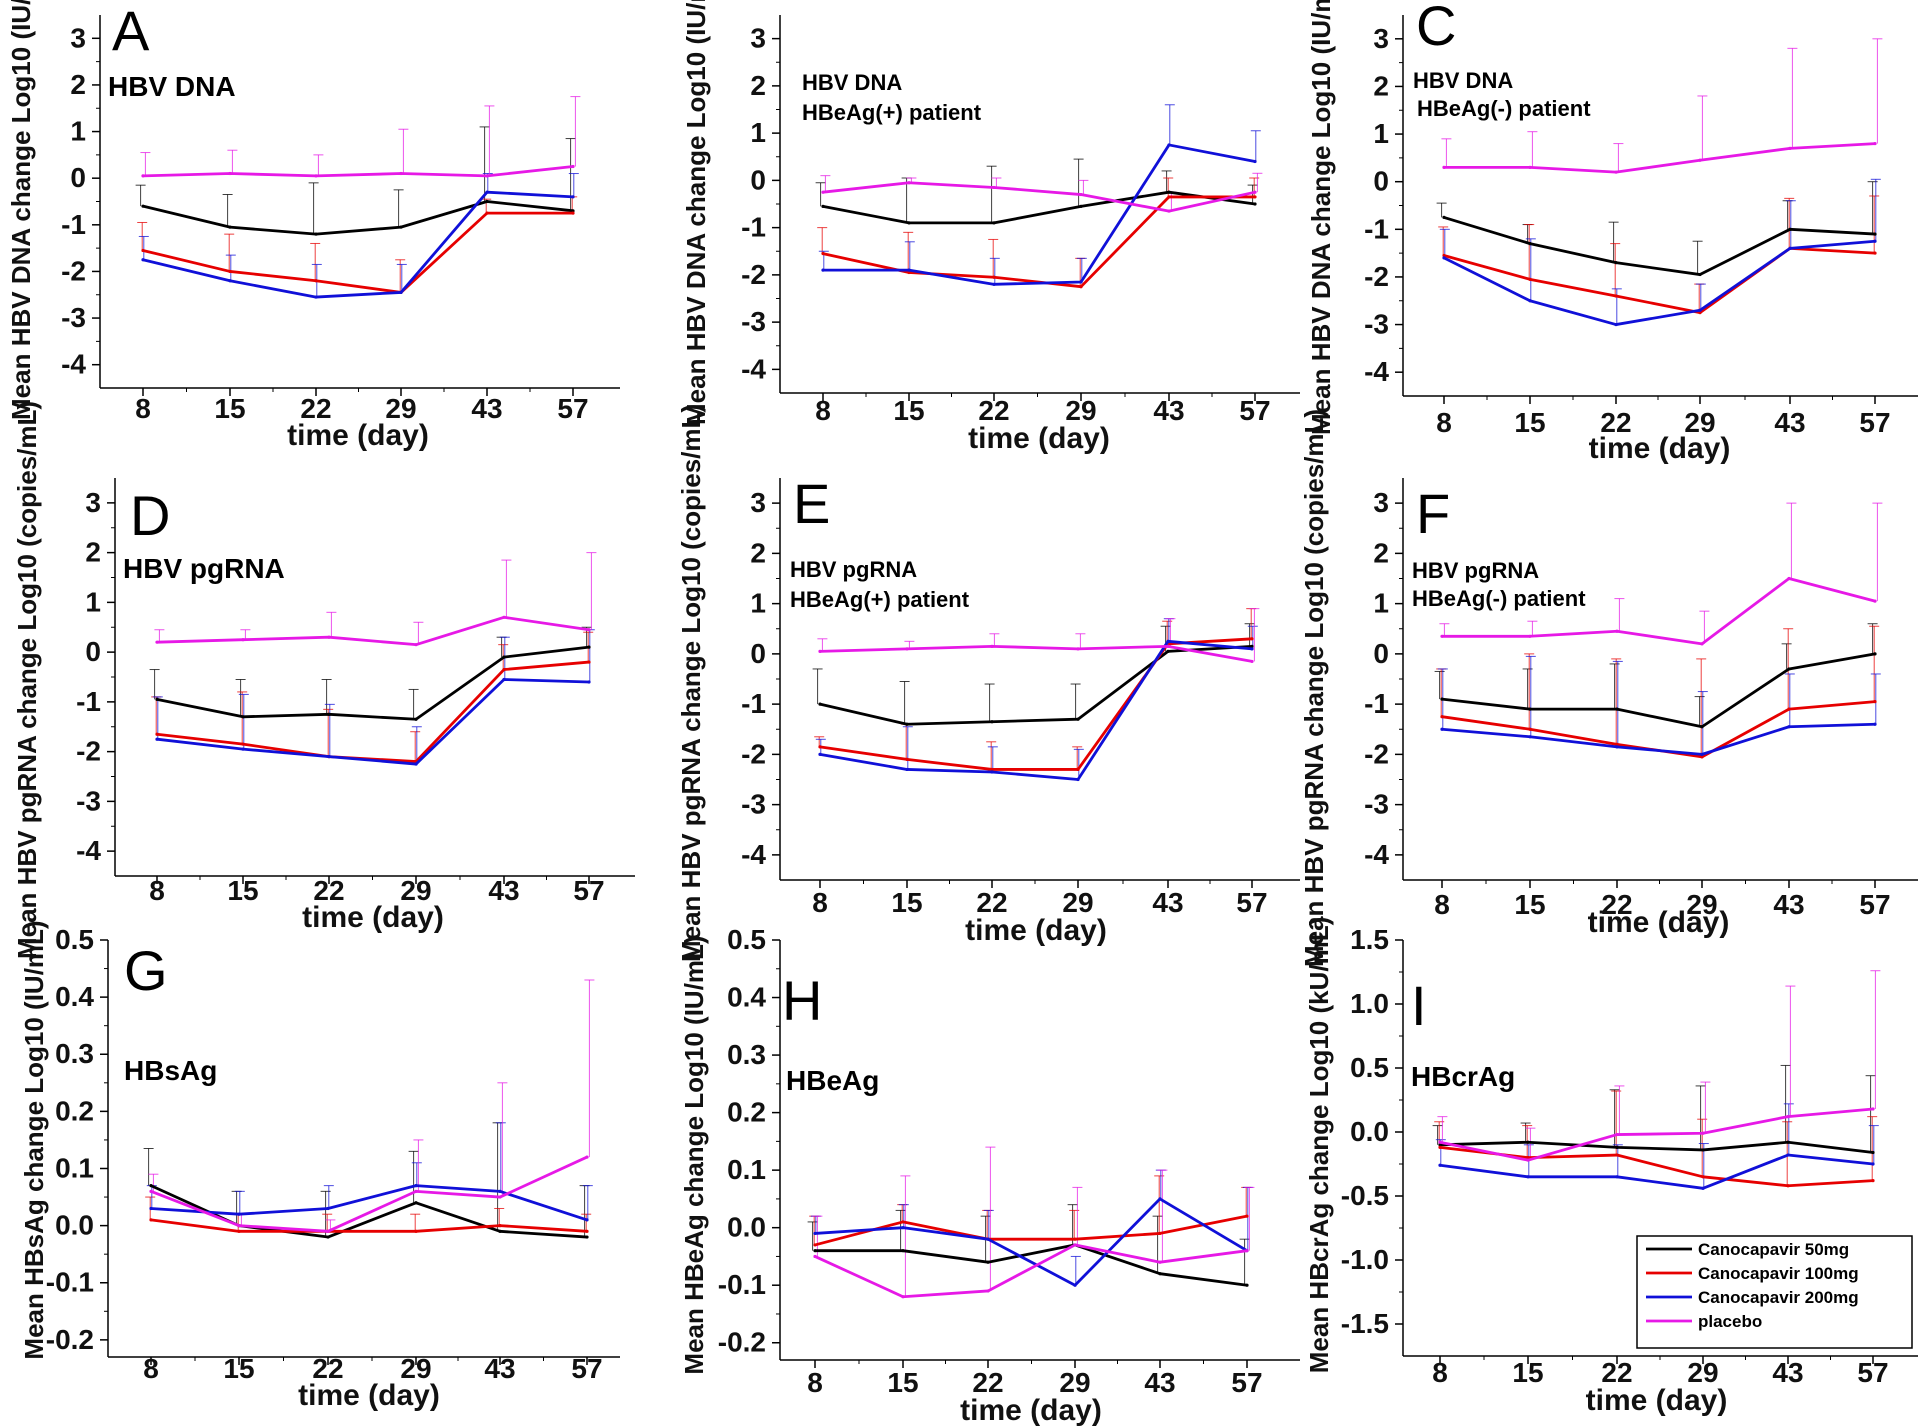 The image size is (1920, 1428). What do you see at coordinates (1033, 1221) in the screenshot?
I see `series-3-errorbars` at bounding box center [1033, 1221].